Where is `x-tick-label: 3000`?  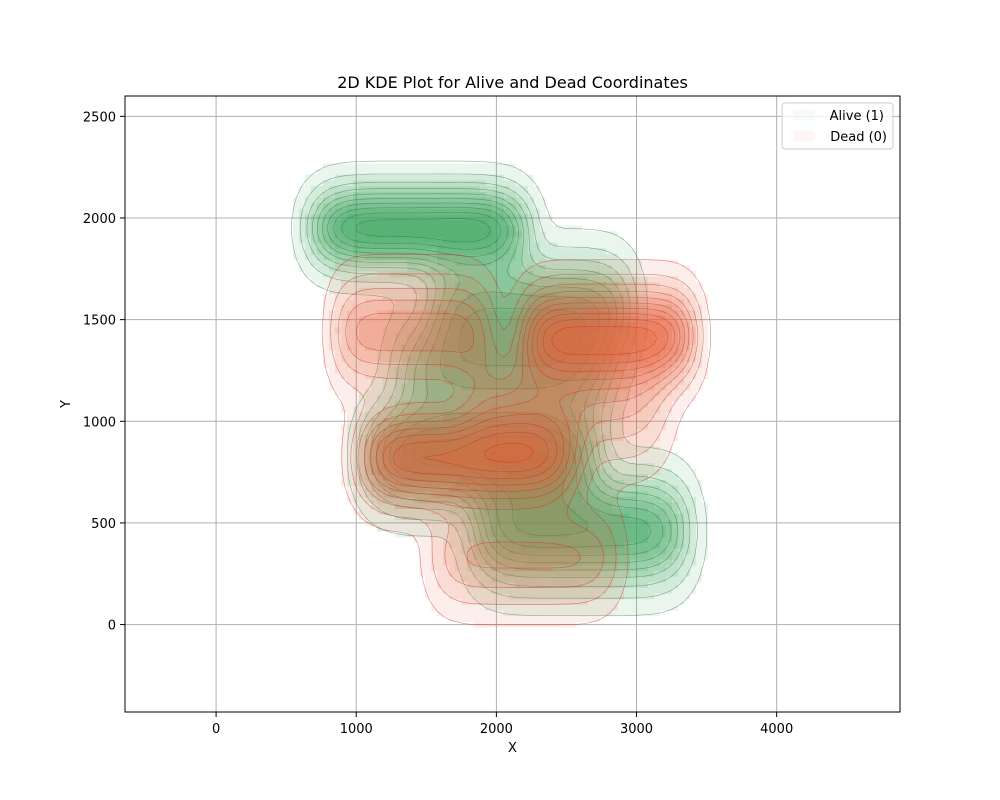
x-tick-label: 3000 is located at coordinates (636, 729).